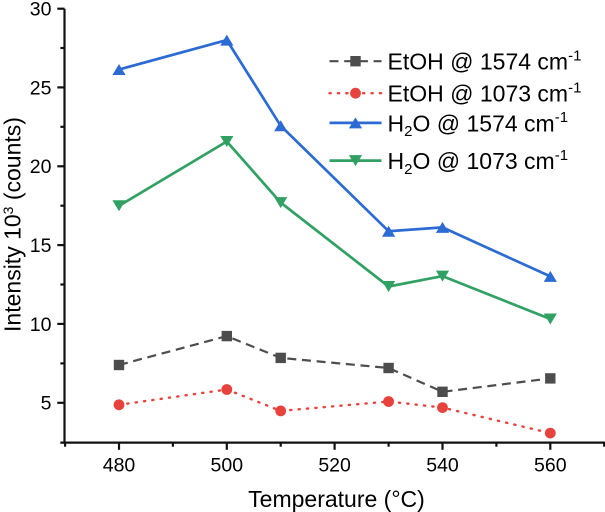  I want to click on svg-text: H2O @ 1073 cm-1, so click(478, 162).